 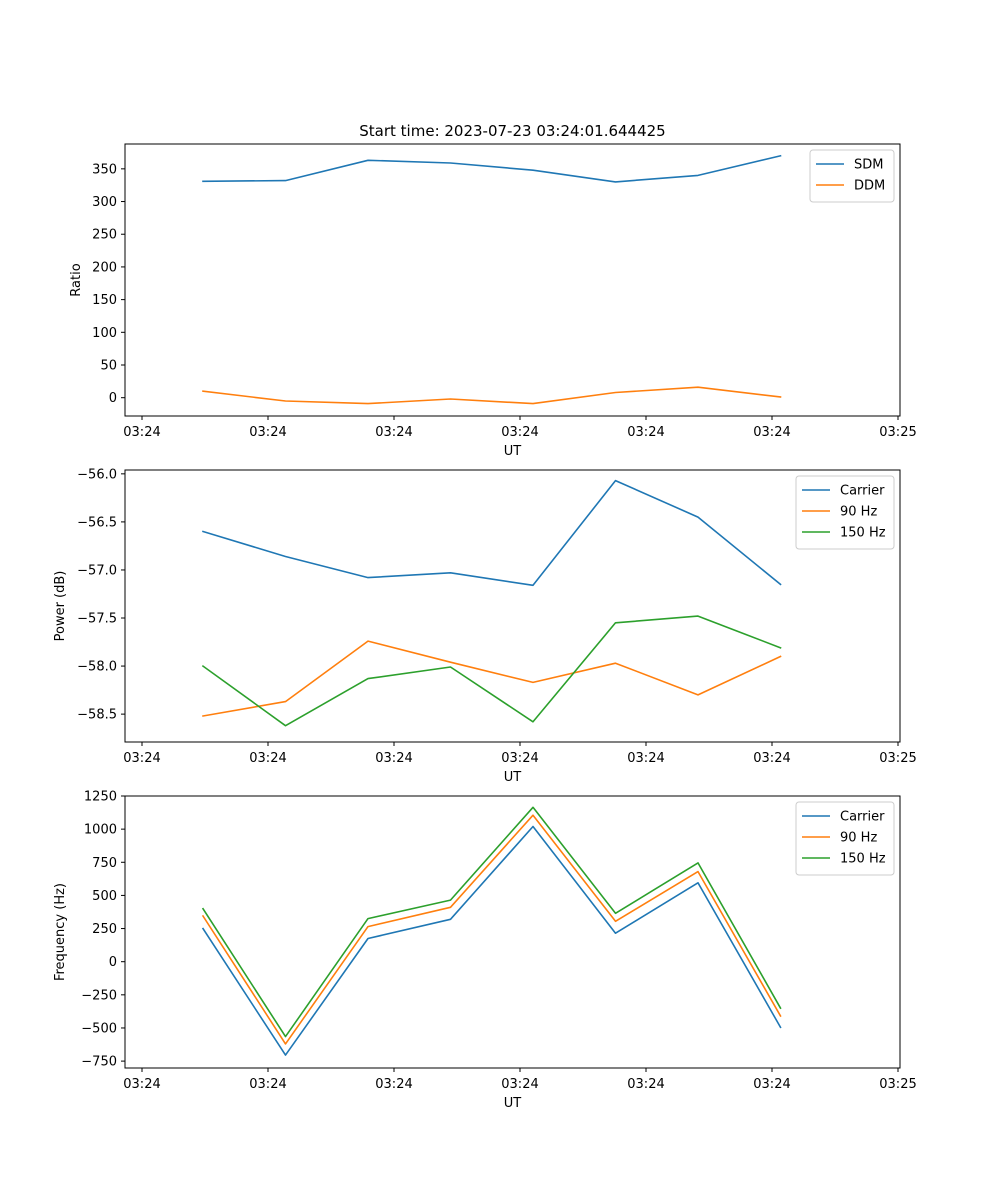 What do you see at coordinates (97, 522) in the screenshot?
I see `y-tick-label: −56.5` at bounding box center [97, 522].